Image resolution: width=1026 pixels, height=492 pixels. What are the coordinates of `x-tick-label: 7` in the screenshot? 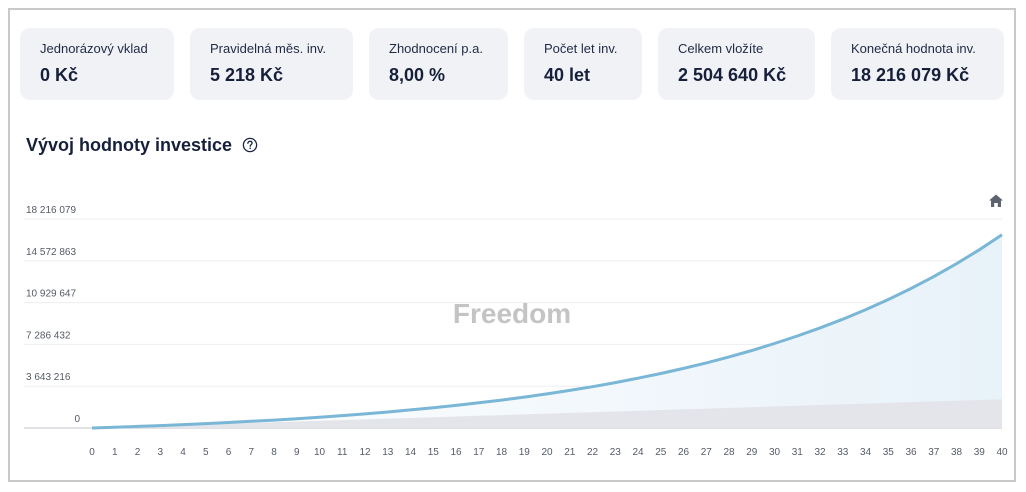 It's located at (251, 452).